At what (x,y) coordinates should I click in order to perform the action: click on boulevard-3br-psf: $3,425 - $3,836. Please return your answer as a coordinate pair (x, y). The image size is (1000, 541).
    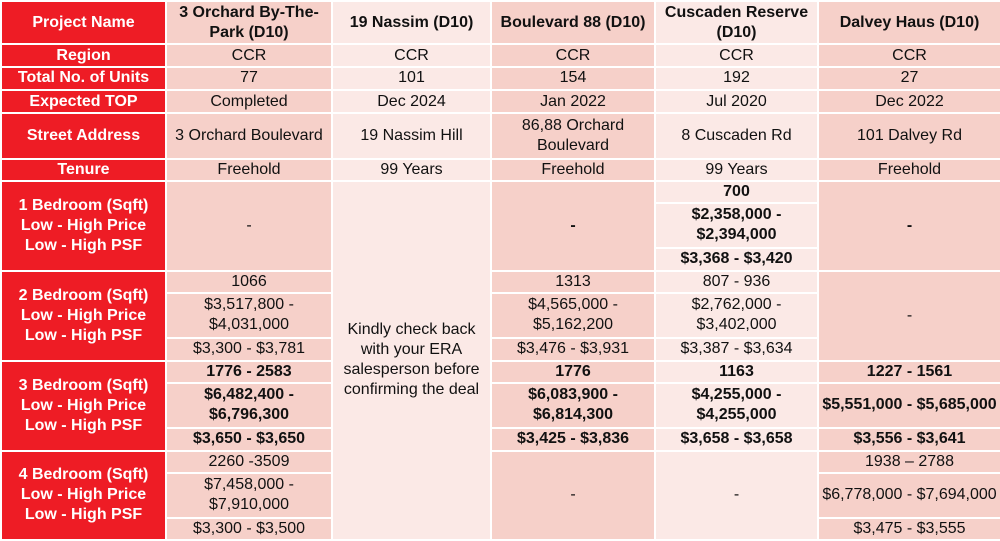
    Looking at the image, I should click on (573, 439).